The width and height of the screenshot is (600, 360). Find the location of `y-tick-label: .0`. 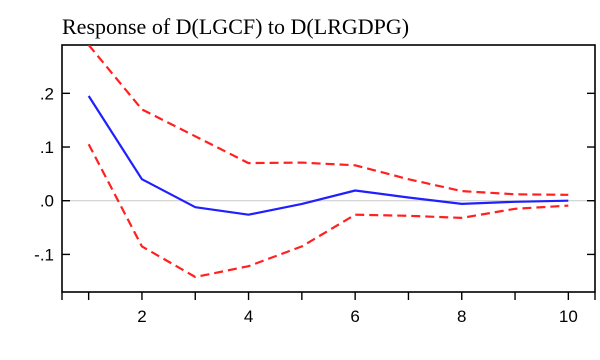

y-tick-label: .0 is located at coordinates (47, 201).